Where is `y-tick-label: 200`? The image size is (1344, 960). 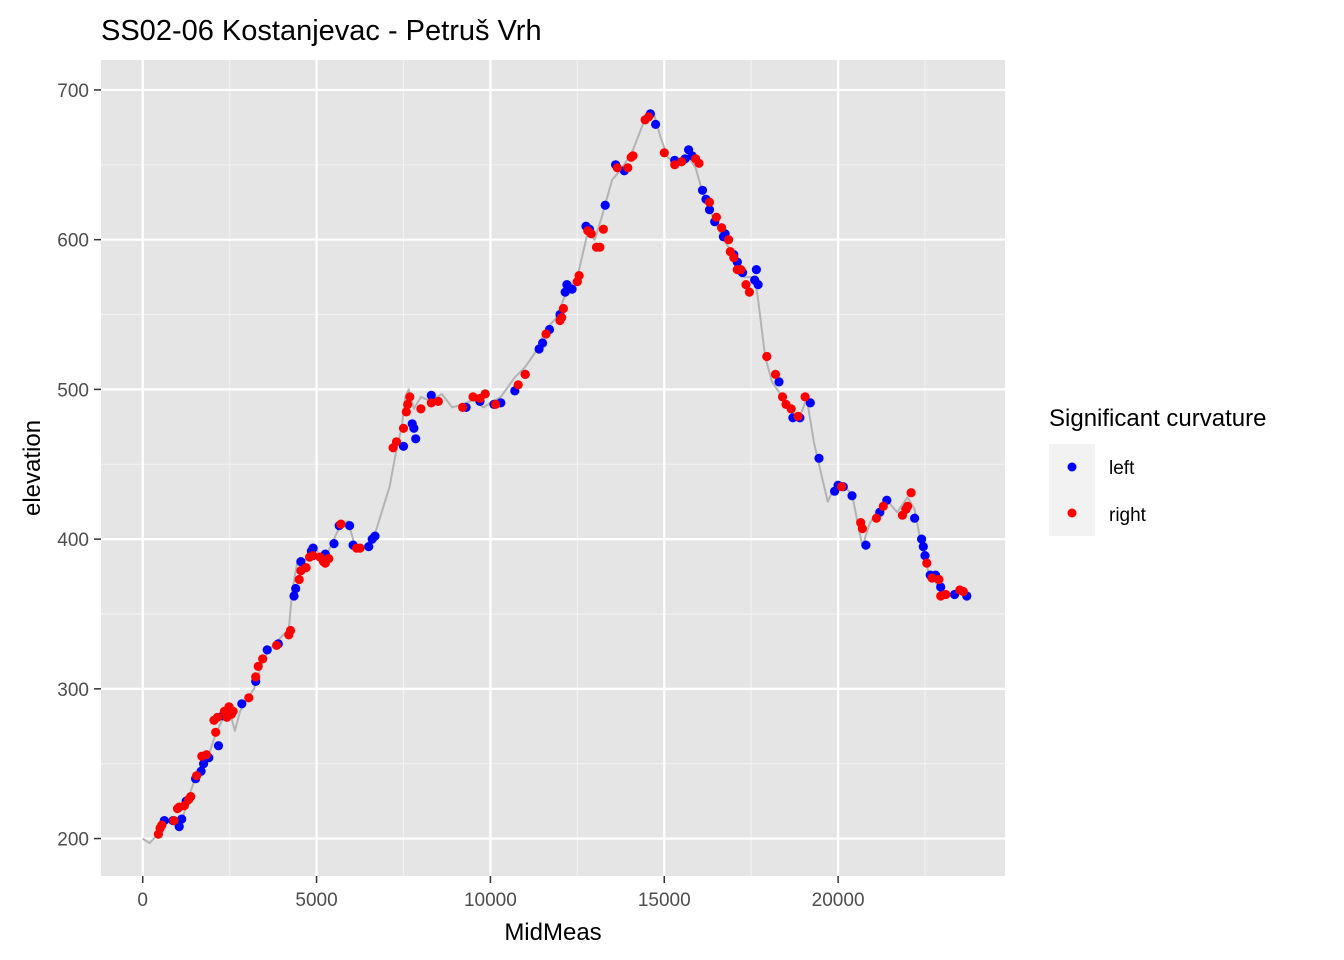 y-tick-label: 200 is located at coordinates (73, 840).